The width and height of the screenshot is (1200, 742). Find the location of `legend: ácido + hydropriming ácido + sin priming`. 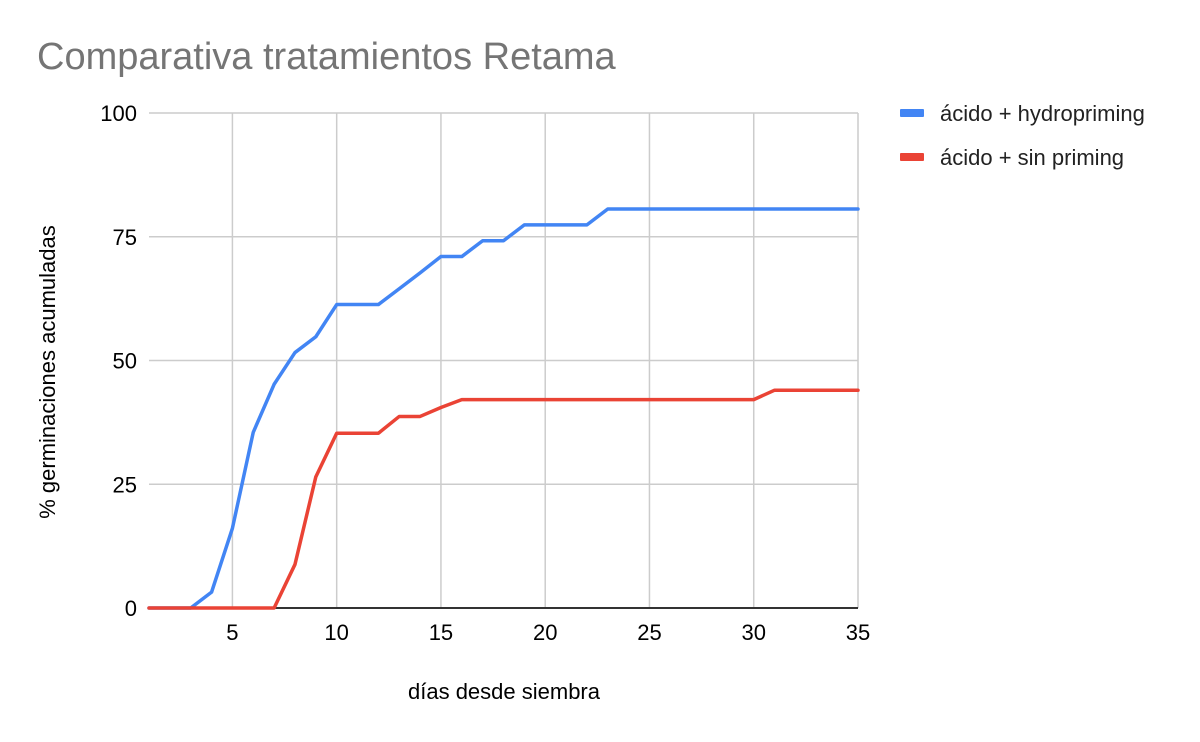

legend: ácido + hydropriming ácido + sin priming is located at coordinates (1022, 135).